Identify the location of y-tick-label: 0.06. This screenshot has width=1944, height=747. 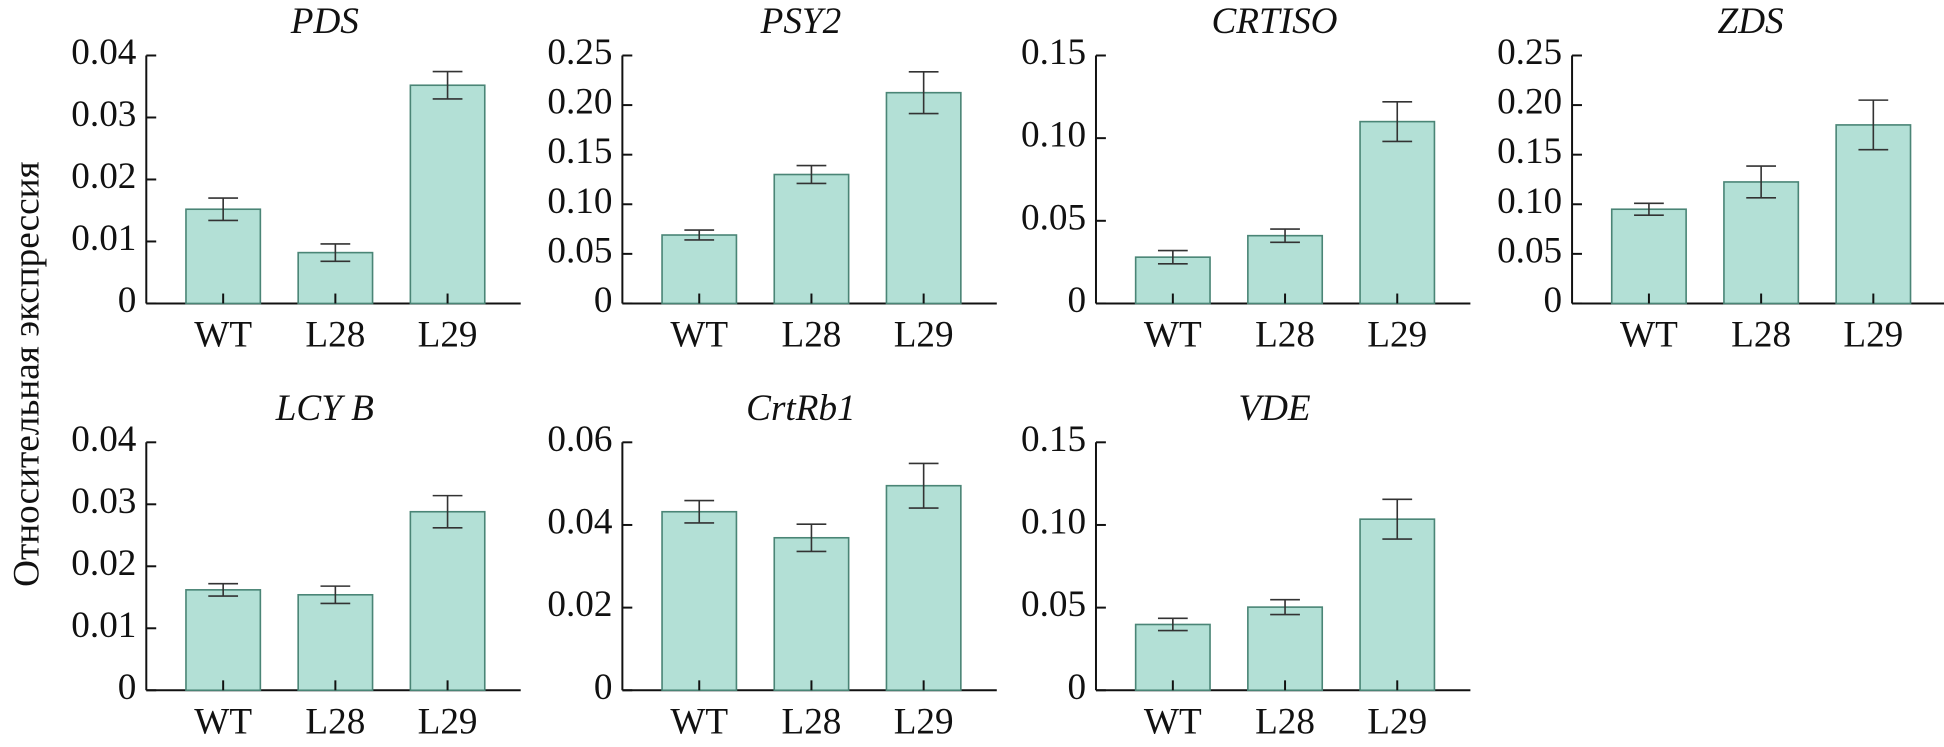
(579, 439).